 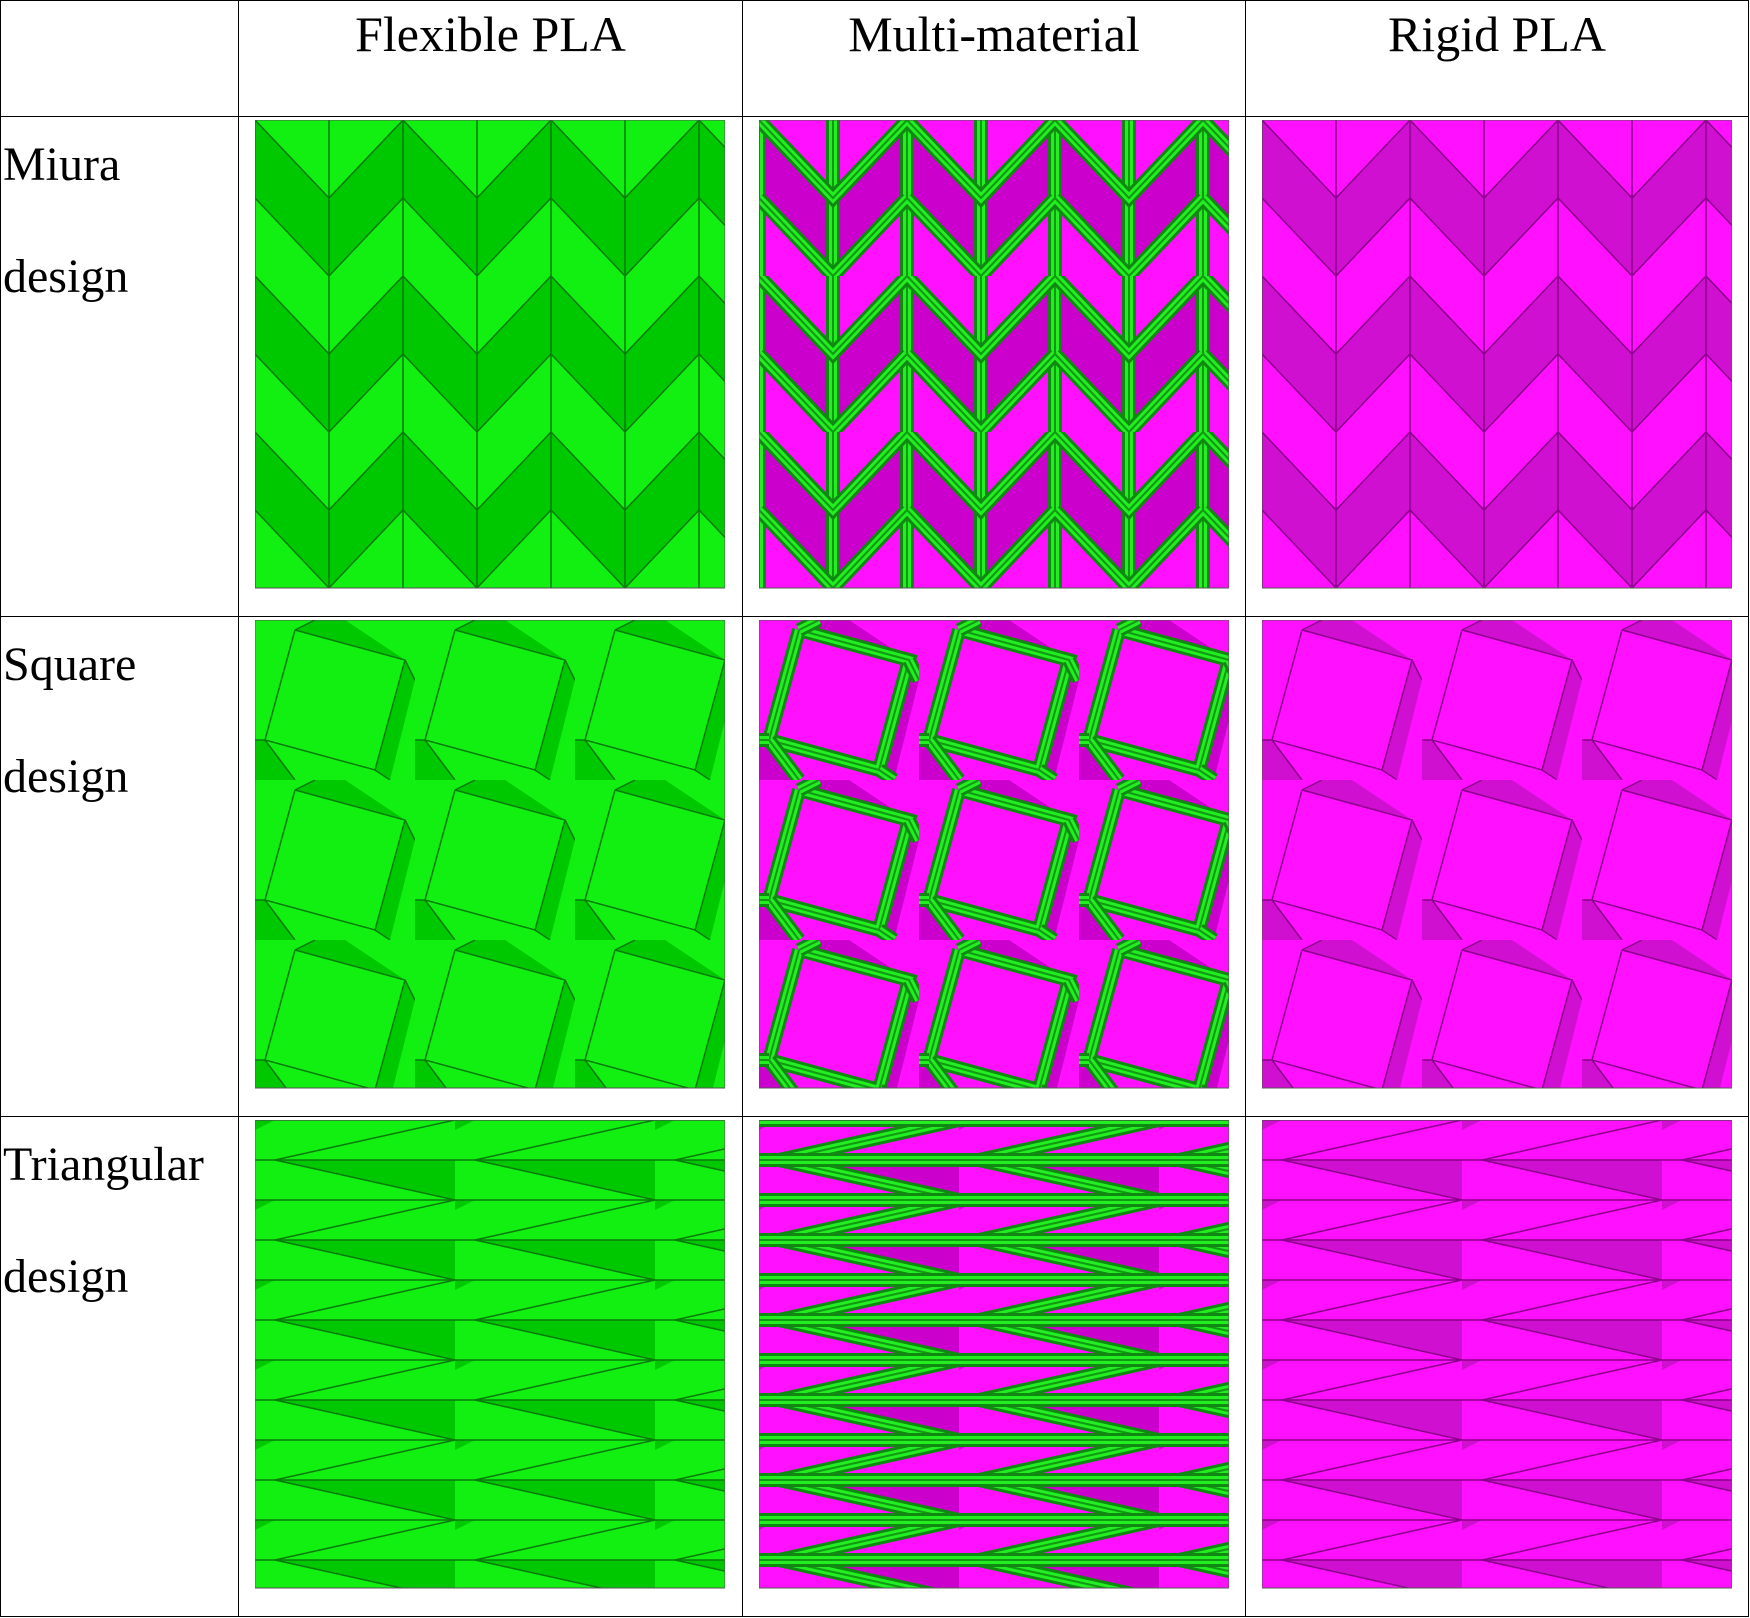 What do you see at coordinates (103, 1220) in the screenshot?
I see `row-label: Triangular design` at bounding box center [103, 1220].